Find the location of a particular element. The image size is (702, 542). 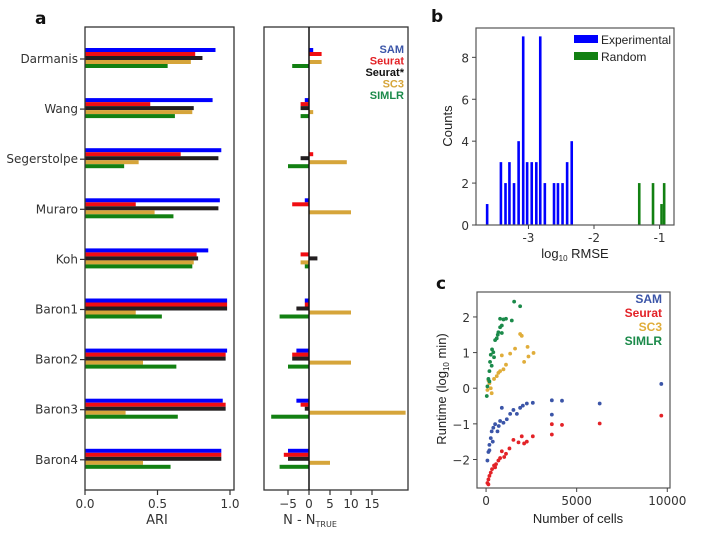

n-bar-simlr-baron3 is located at coordinates (290, 416).